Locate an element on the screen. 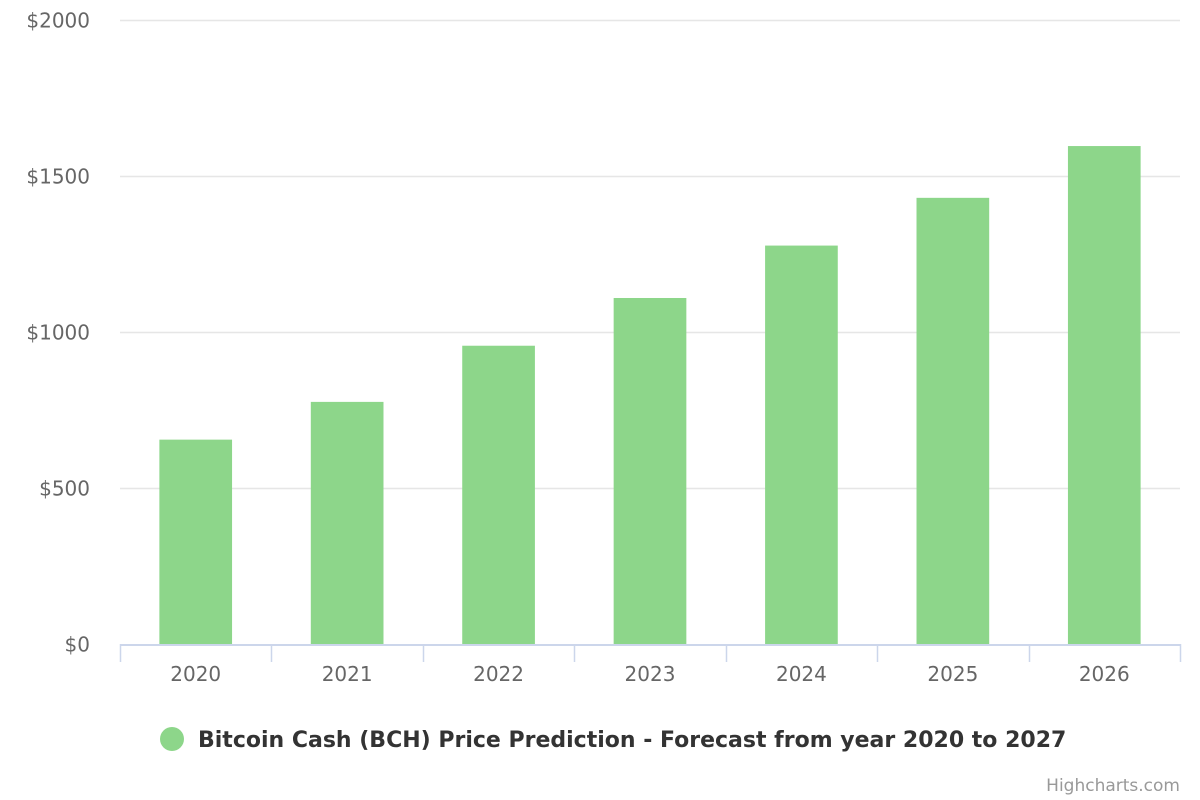 The width and height of the screenshot is (1200, 800). x-tick-label: 2020 is located at coordinates (195, 674).